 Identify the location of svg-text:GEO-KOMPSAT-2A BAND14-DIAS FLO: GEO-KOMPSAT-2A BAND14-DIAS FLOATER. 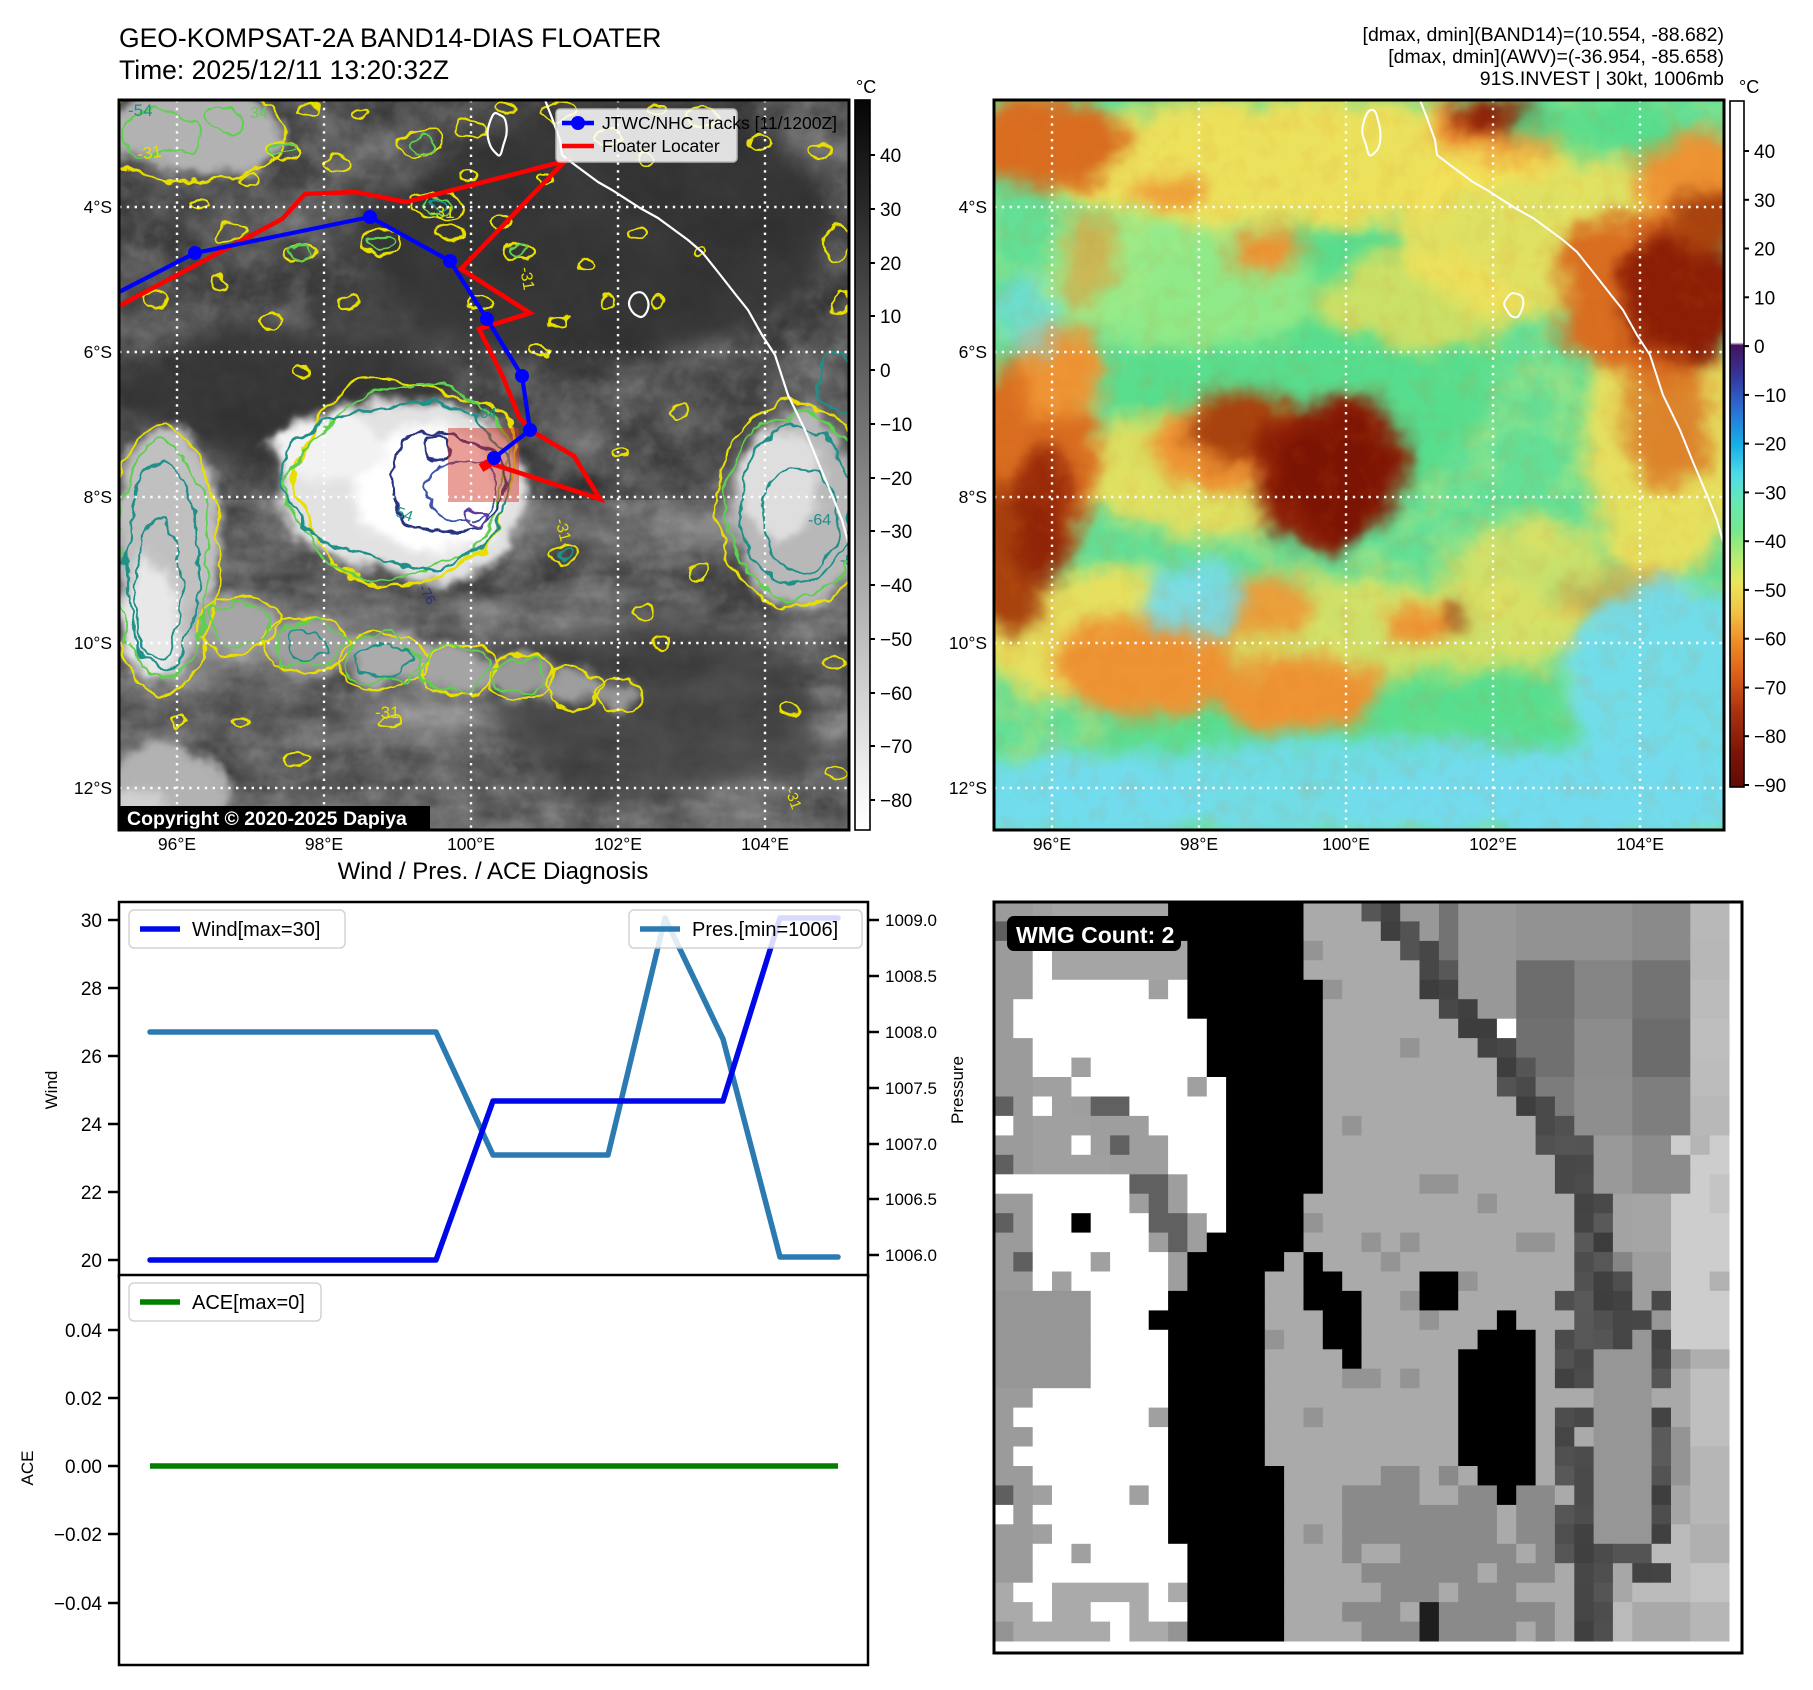
(390, 38).